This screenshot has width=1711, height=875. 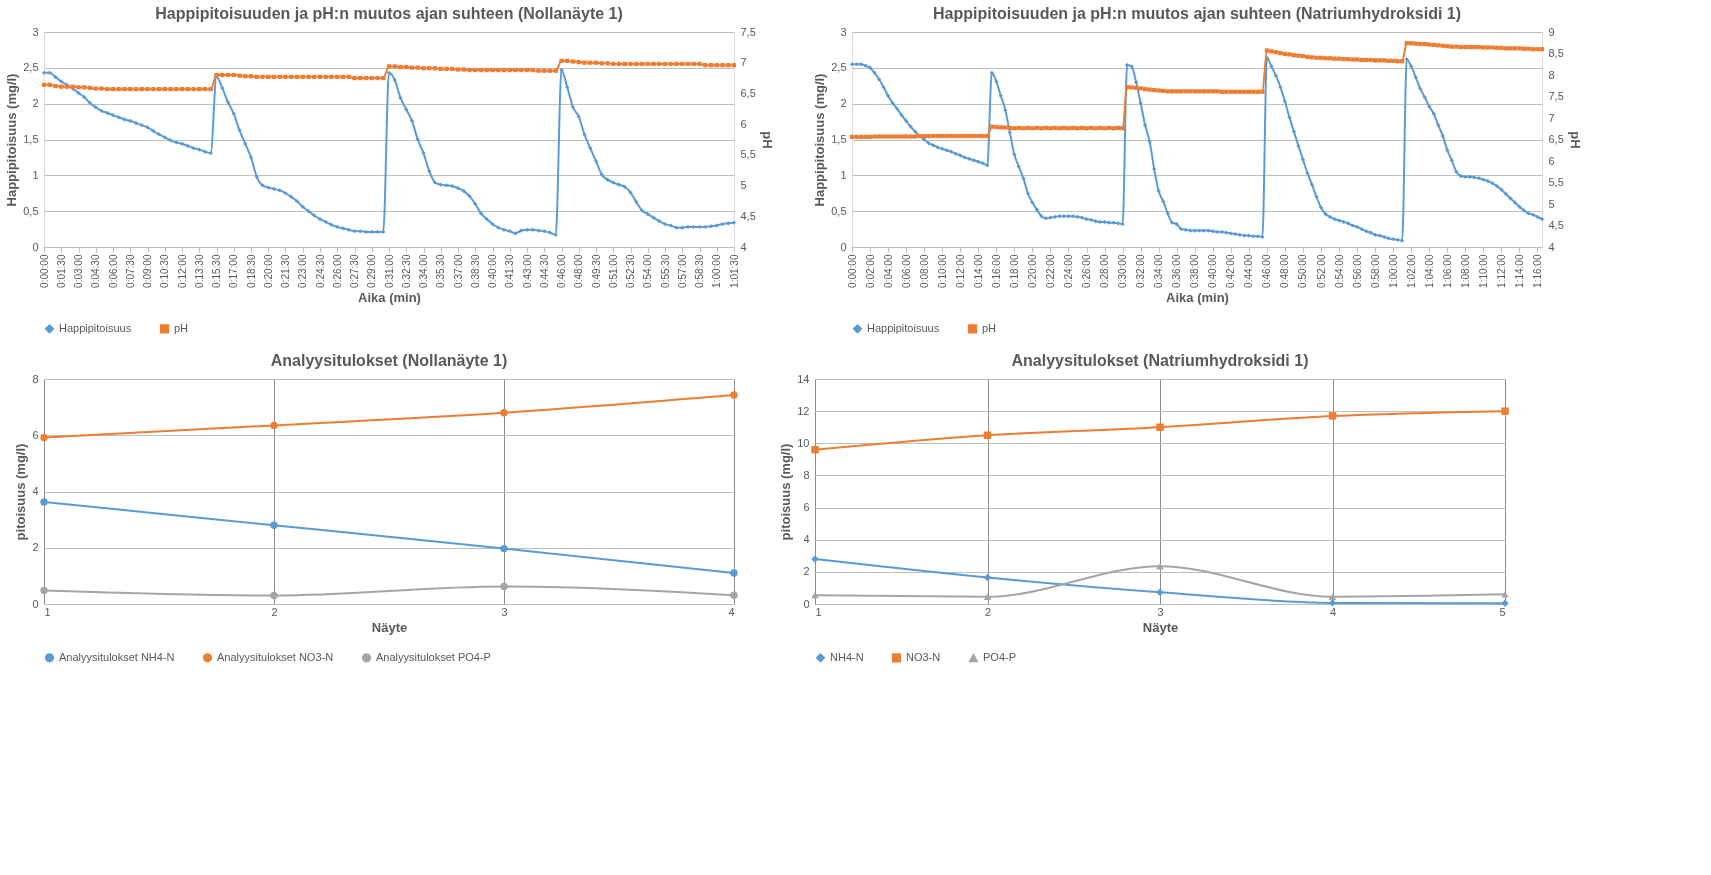 I want to click on x-tick-label: 0:35:30, so click(x=441, y=271).